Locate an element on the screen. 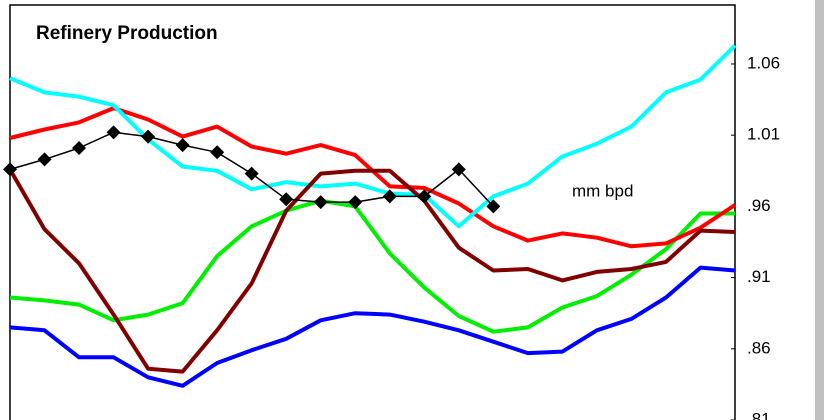 This screenshot has width=824, height=420. y-tick-label: 1.06 is located at coordinates (763, 62).